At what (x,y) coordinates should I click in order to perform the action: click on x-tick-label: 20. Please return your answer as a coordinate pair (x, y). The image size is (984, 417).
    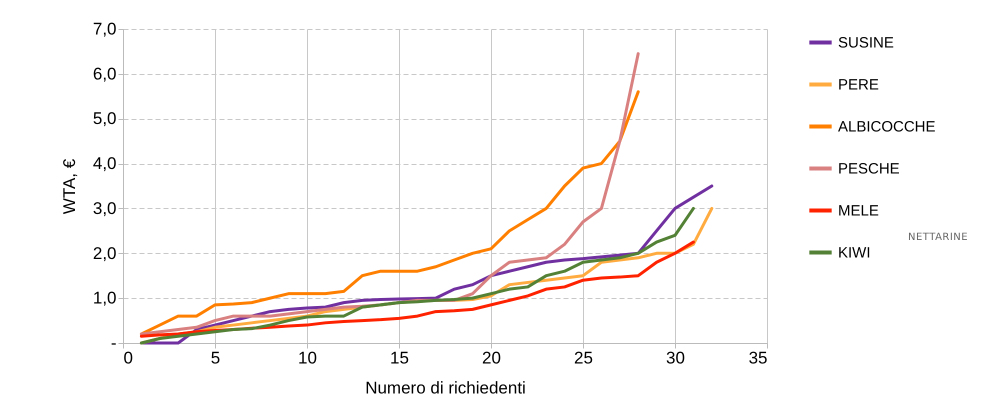
    Looking at the image, I should click on (491, 358).